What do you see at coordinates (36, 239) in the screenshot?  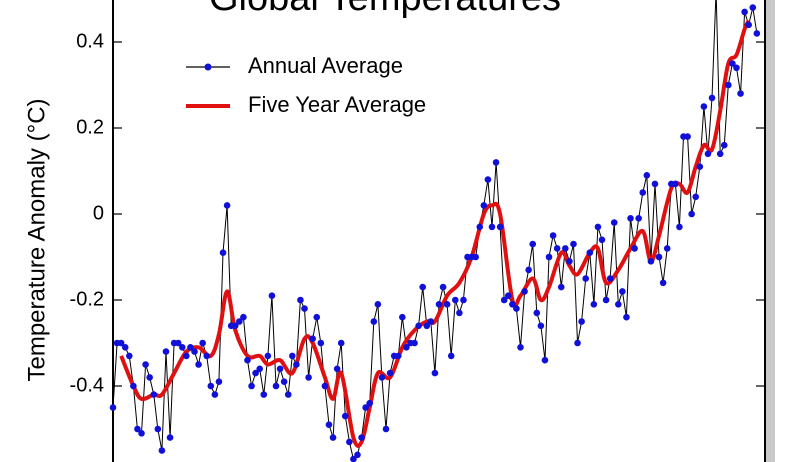 I see `y-axis-label: Temperature Anomaly (°C)` at bounding box center [36, 239].